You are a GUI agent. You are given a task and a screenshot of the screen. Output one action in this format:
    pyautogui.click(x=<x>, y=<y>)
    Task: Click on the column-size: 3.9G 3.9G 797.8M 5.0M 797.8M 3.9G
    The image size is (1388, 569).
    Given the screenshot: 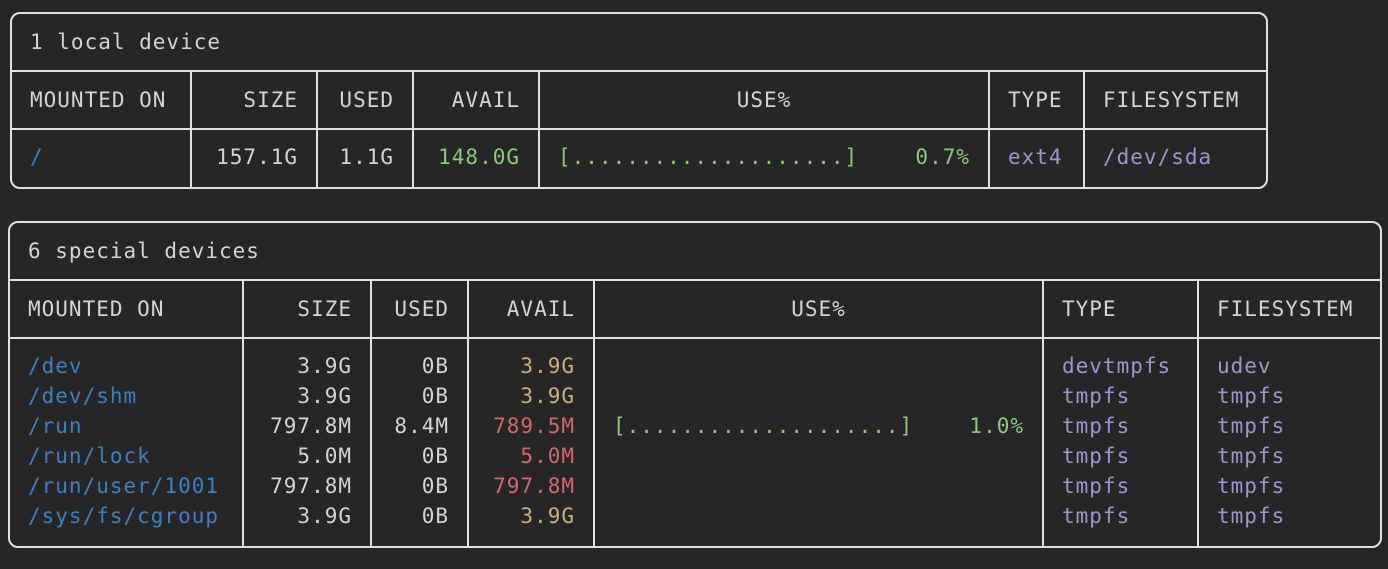 What is the action you would take?
    pyautogui.click(x=308, y=442)
    